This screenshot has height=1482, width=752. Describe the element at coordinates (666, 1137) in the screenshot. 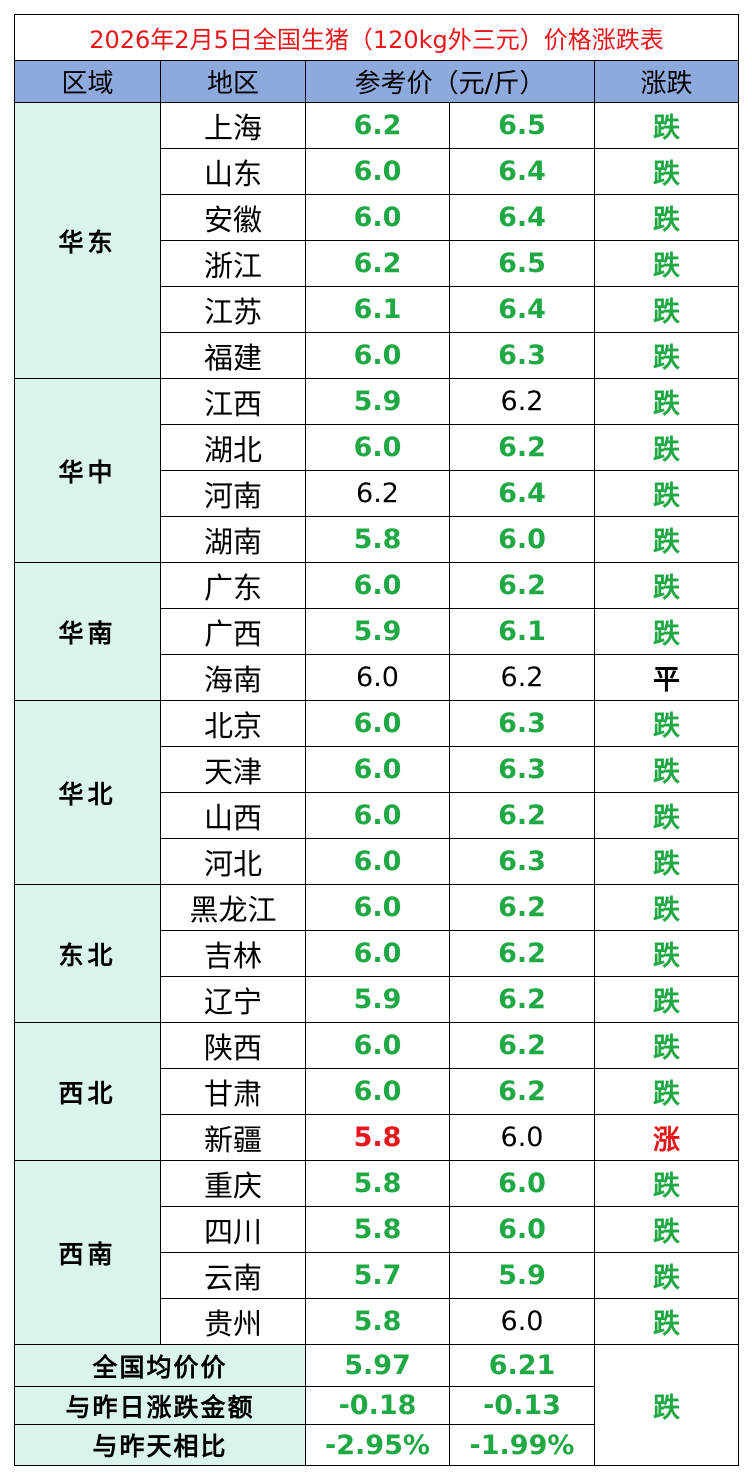

I see `trend-cell: 涨` at that location.